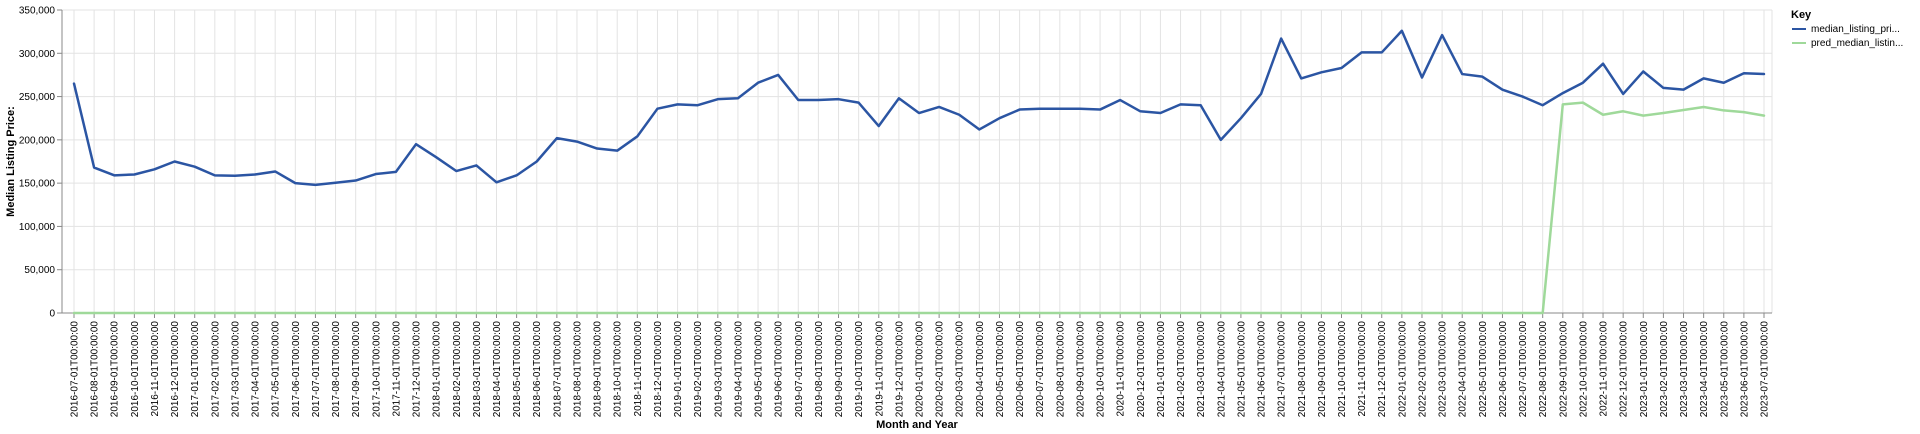  What do you see at coordinates (115, 369) in the screenshot?
I see `x-tick-label: 2016-09-01T00:00:00` at bounding box center [115, 369].